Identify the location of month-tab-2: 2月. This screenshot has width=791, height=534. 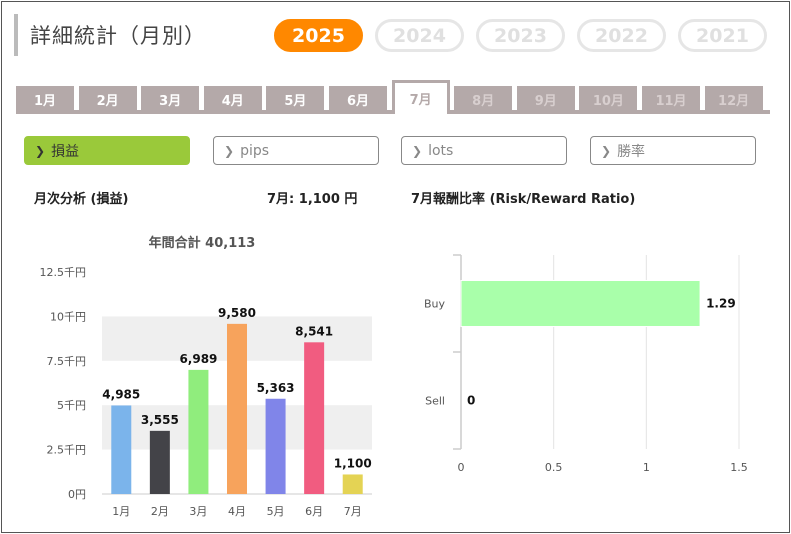
(107, 99).